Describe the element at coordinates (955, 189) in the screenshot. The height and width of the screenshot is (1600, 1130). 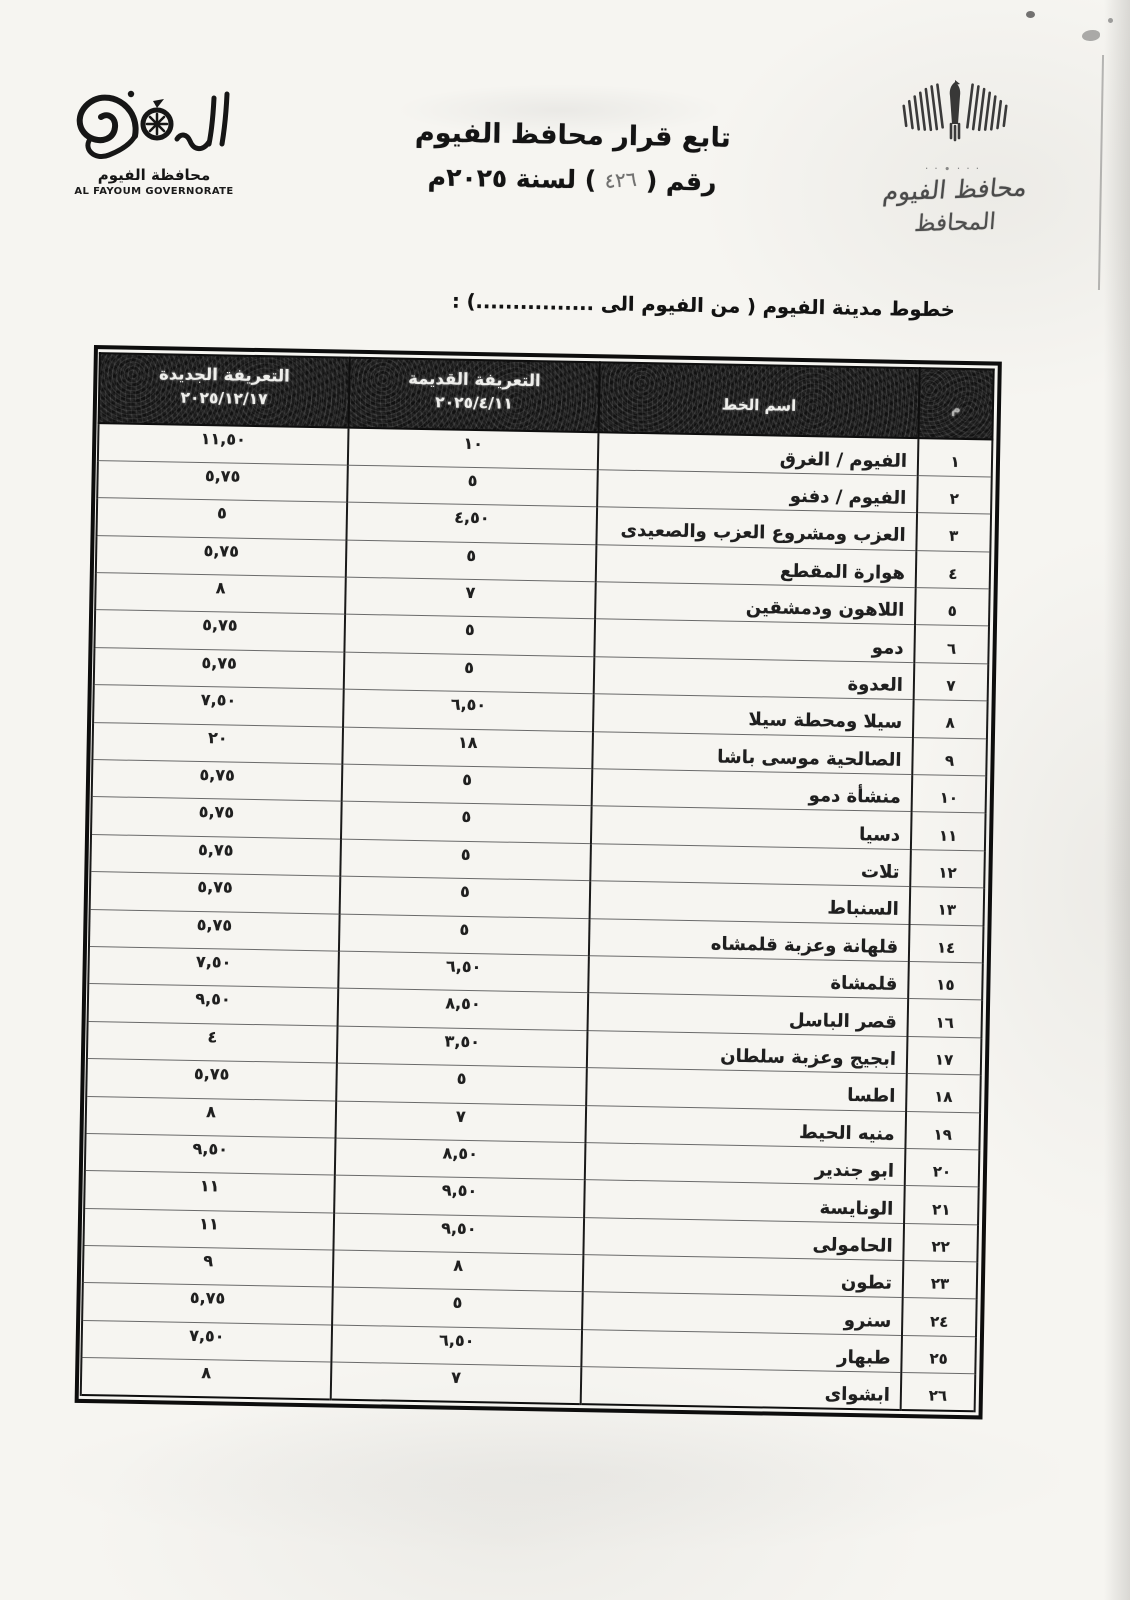
I see `stamp-text-governor-of-fayoum: محافظ الفيوم` at that location.